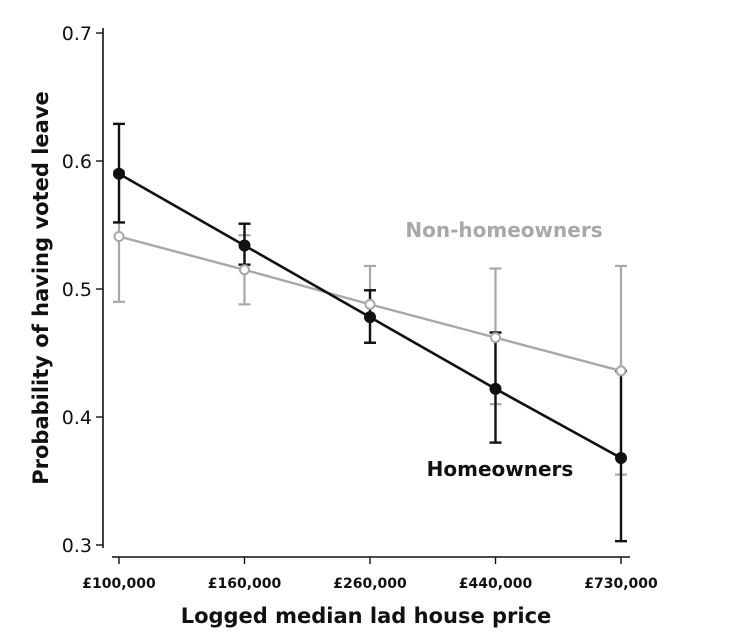 The image size is (732, 637). I want to click on x-tick-label: £440,000, so click(496, 584).